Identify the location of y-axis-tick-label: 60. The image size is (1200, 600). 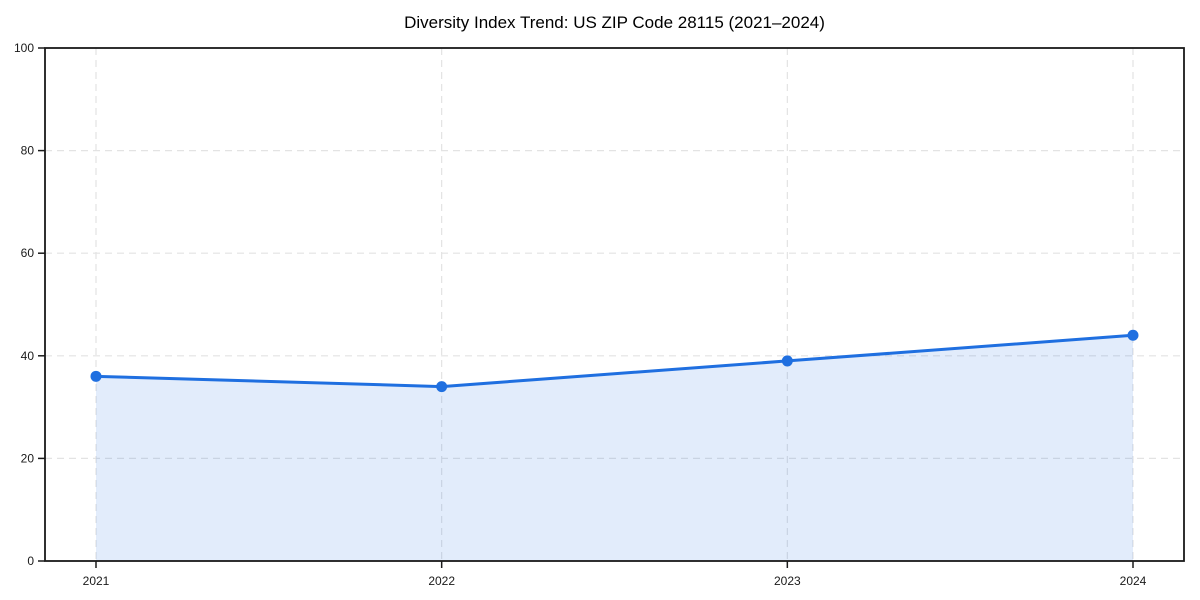
(28, 253).